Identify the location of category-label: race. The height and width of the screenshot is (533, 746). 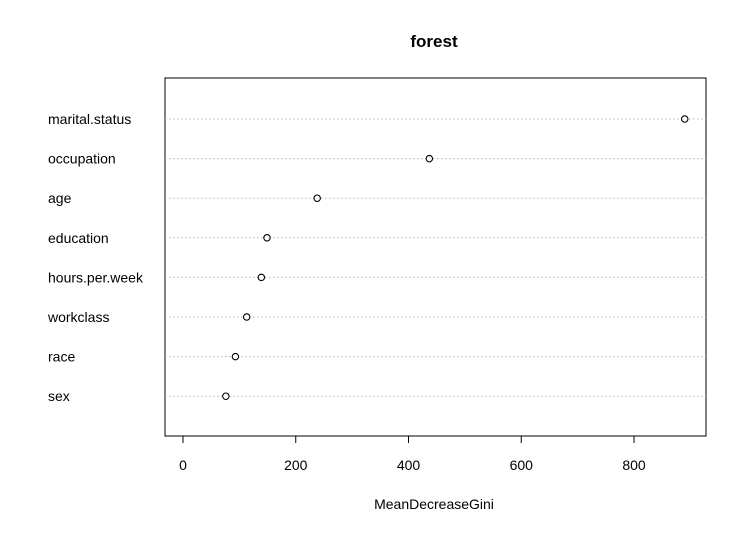
(61, 357).